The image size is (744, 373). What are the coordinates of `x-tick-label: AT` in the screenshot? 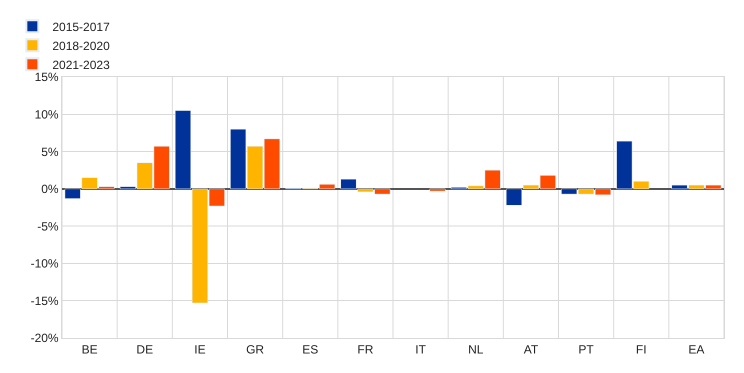 It's located at (531, 349).